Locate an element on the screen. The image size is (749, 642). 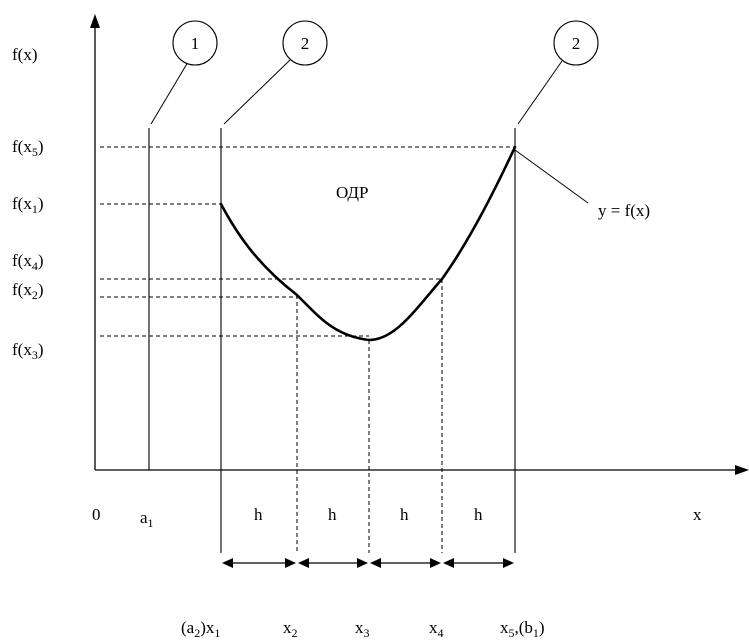
a1-label: a1 is located at coordinates (147, 519).